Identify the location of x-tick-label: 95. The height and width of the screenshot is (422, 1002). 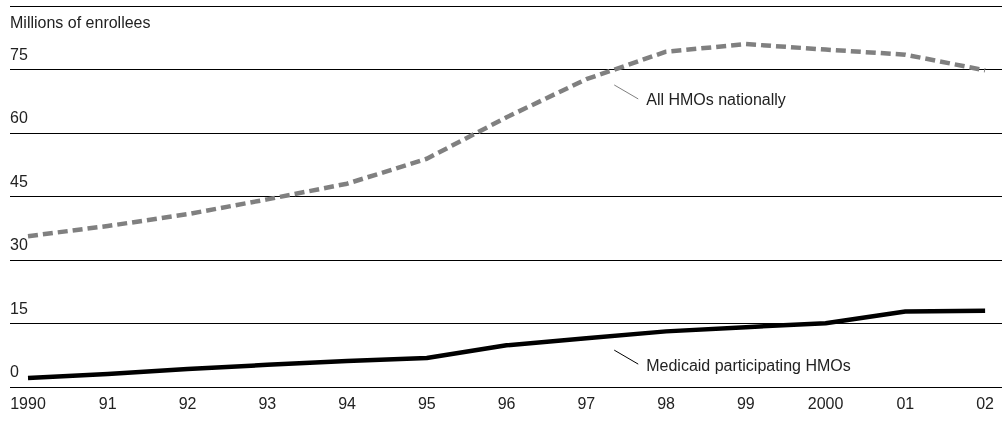
(426, 403).